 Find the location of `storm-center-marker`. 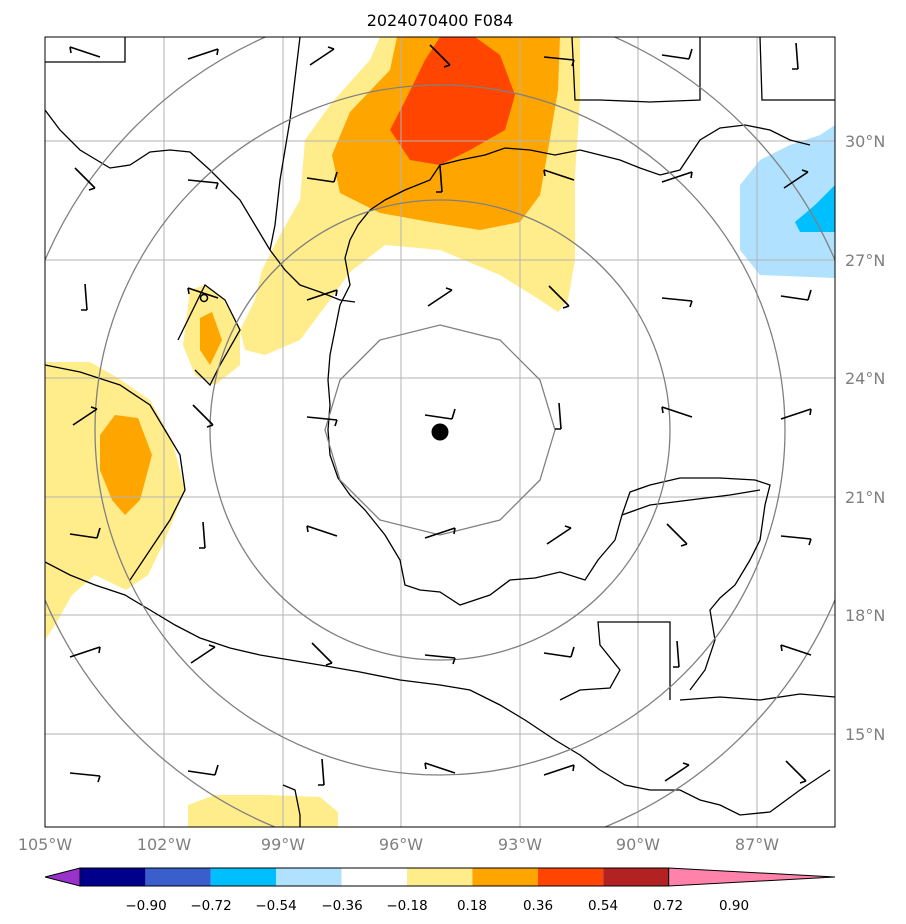

storm-center-marker is located at coordinates (440, 432).